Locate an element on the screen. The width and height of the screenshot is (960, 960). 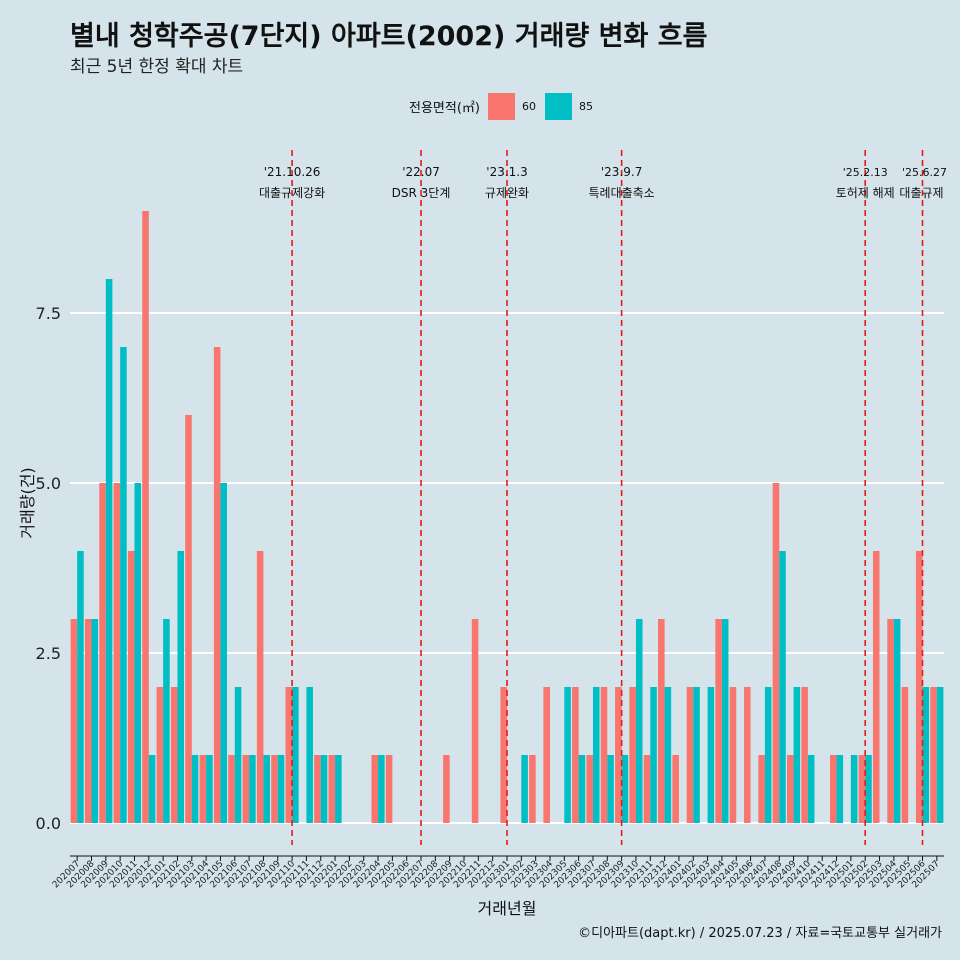
y-tick-label: 5.0 is located at coordinates (48, 483).